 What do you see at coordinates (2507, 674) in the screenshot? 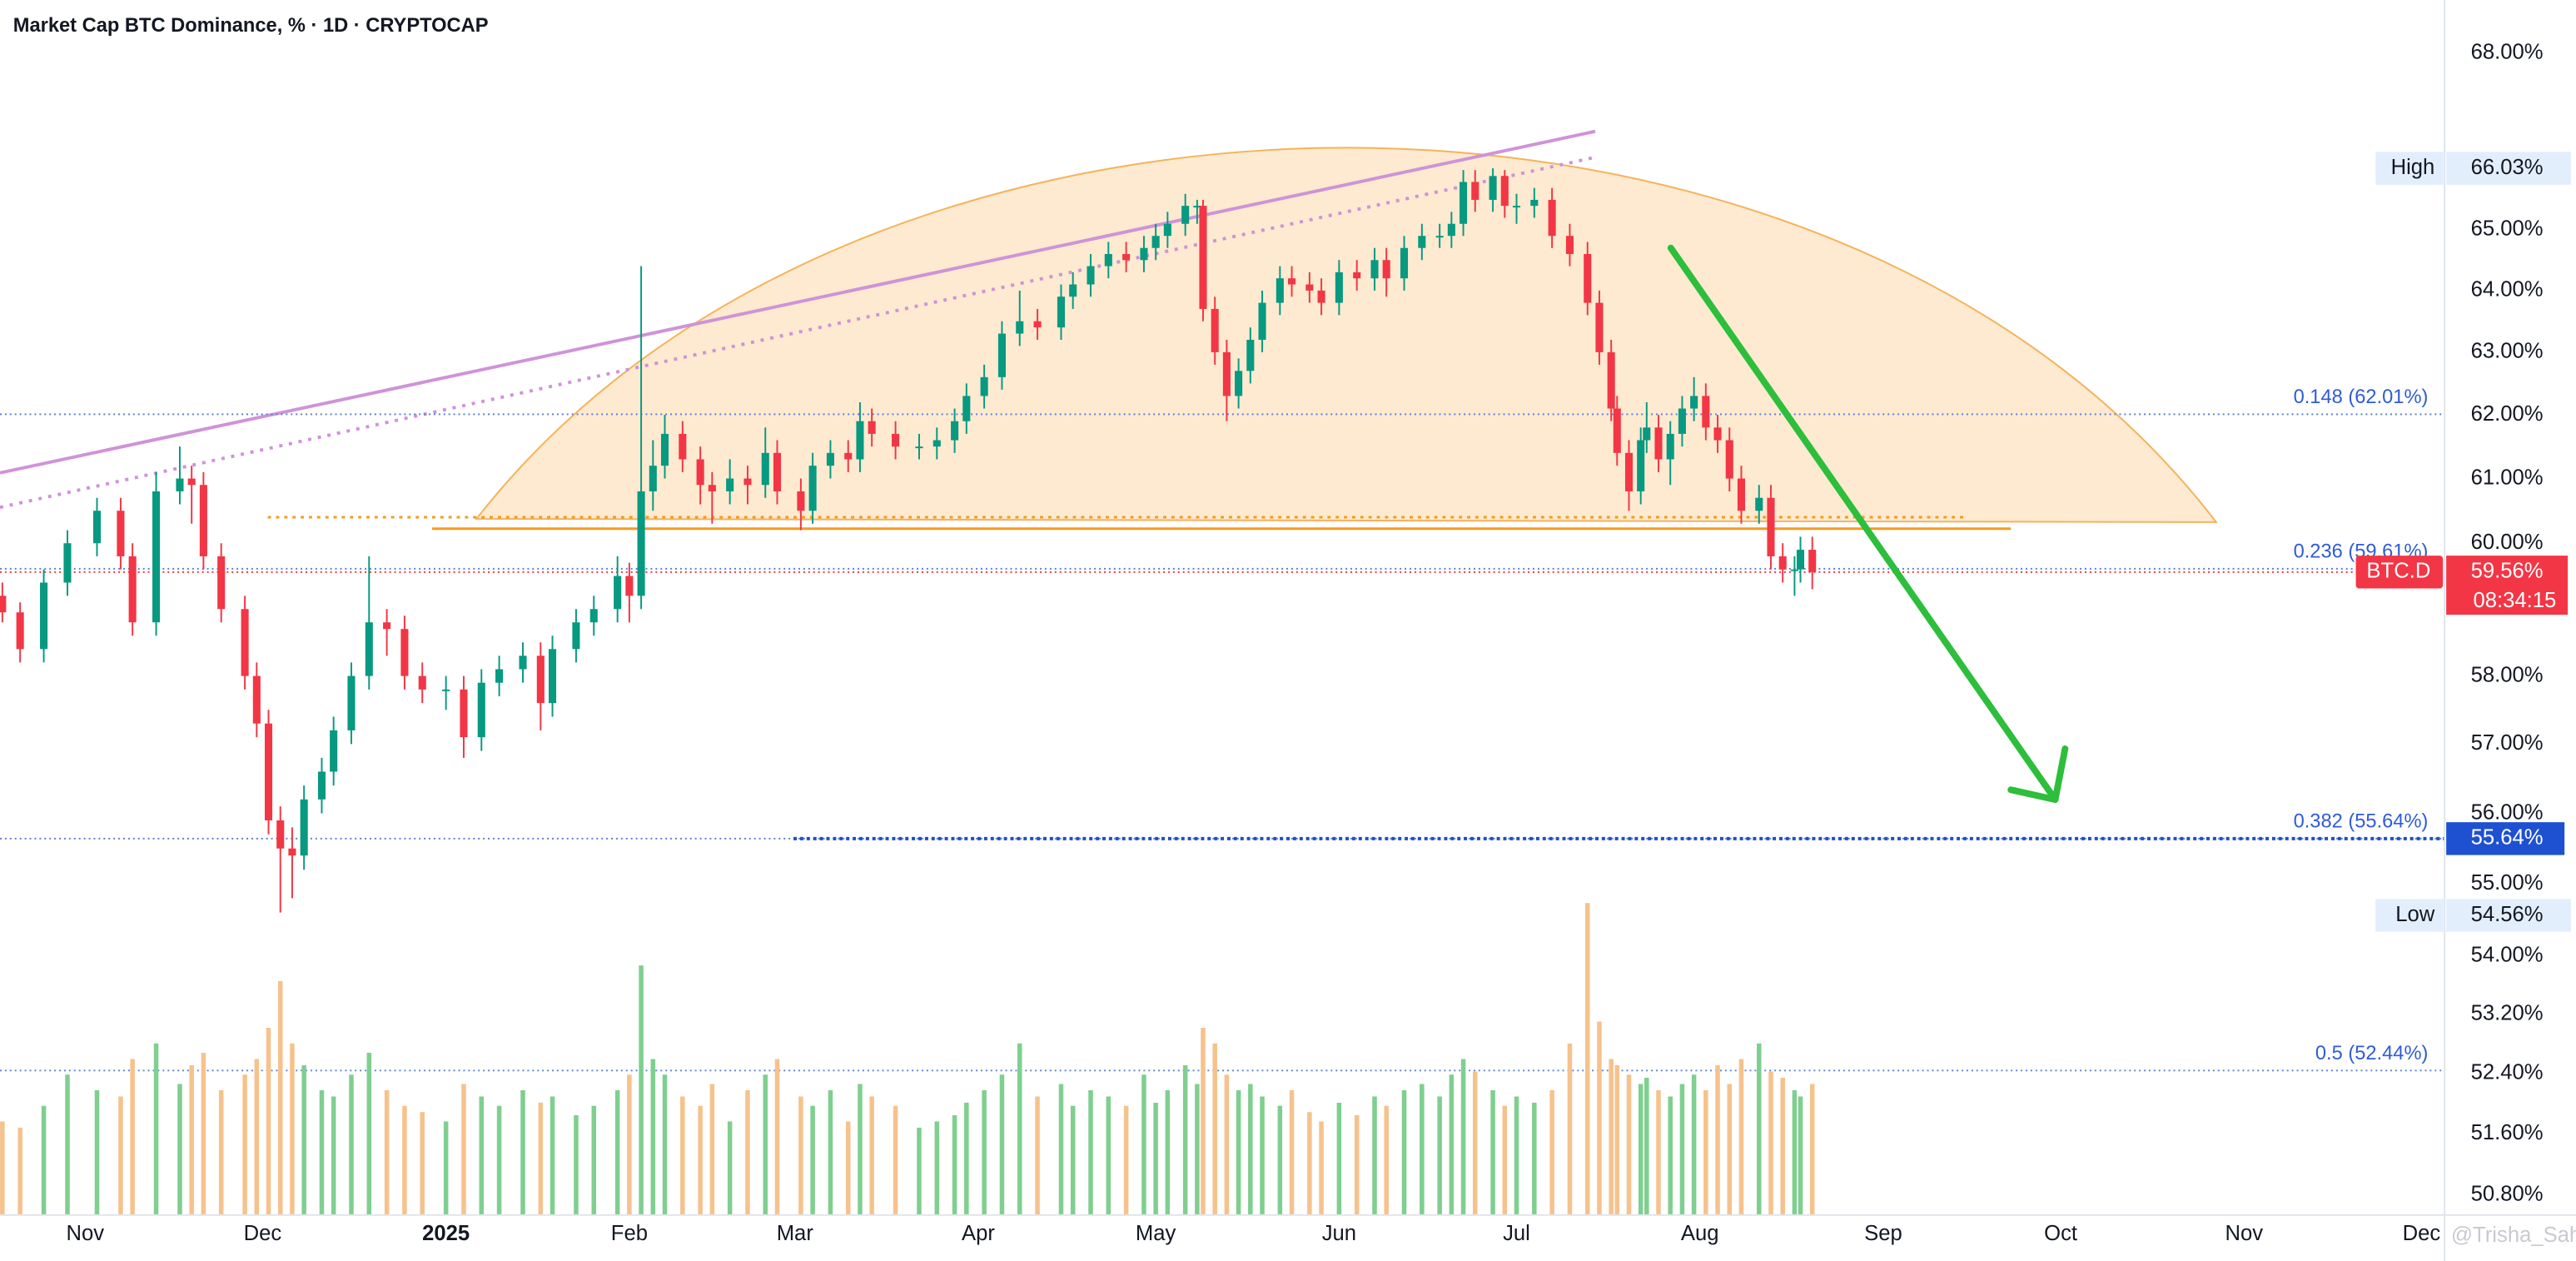
I see `y-tick-label: 58.00%` at bounding box center [2507, 674].